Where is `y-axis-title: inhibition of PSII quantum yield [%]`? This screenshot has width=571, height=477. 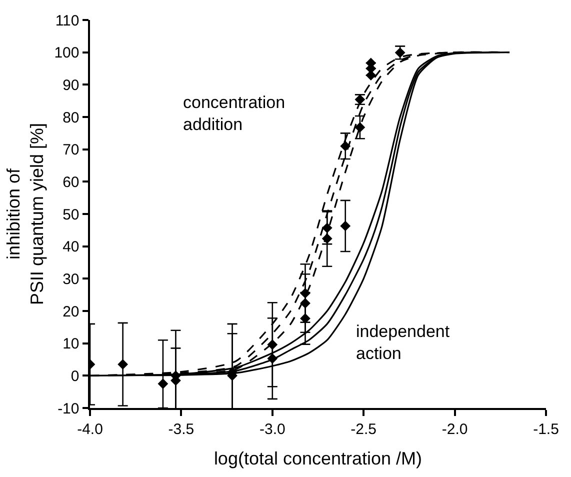 y-axis-title: inhibition of PSII quantum yield [%] is located at coordinates (25, 214).